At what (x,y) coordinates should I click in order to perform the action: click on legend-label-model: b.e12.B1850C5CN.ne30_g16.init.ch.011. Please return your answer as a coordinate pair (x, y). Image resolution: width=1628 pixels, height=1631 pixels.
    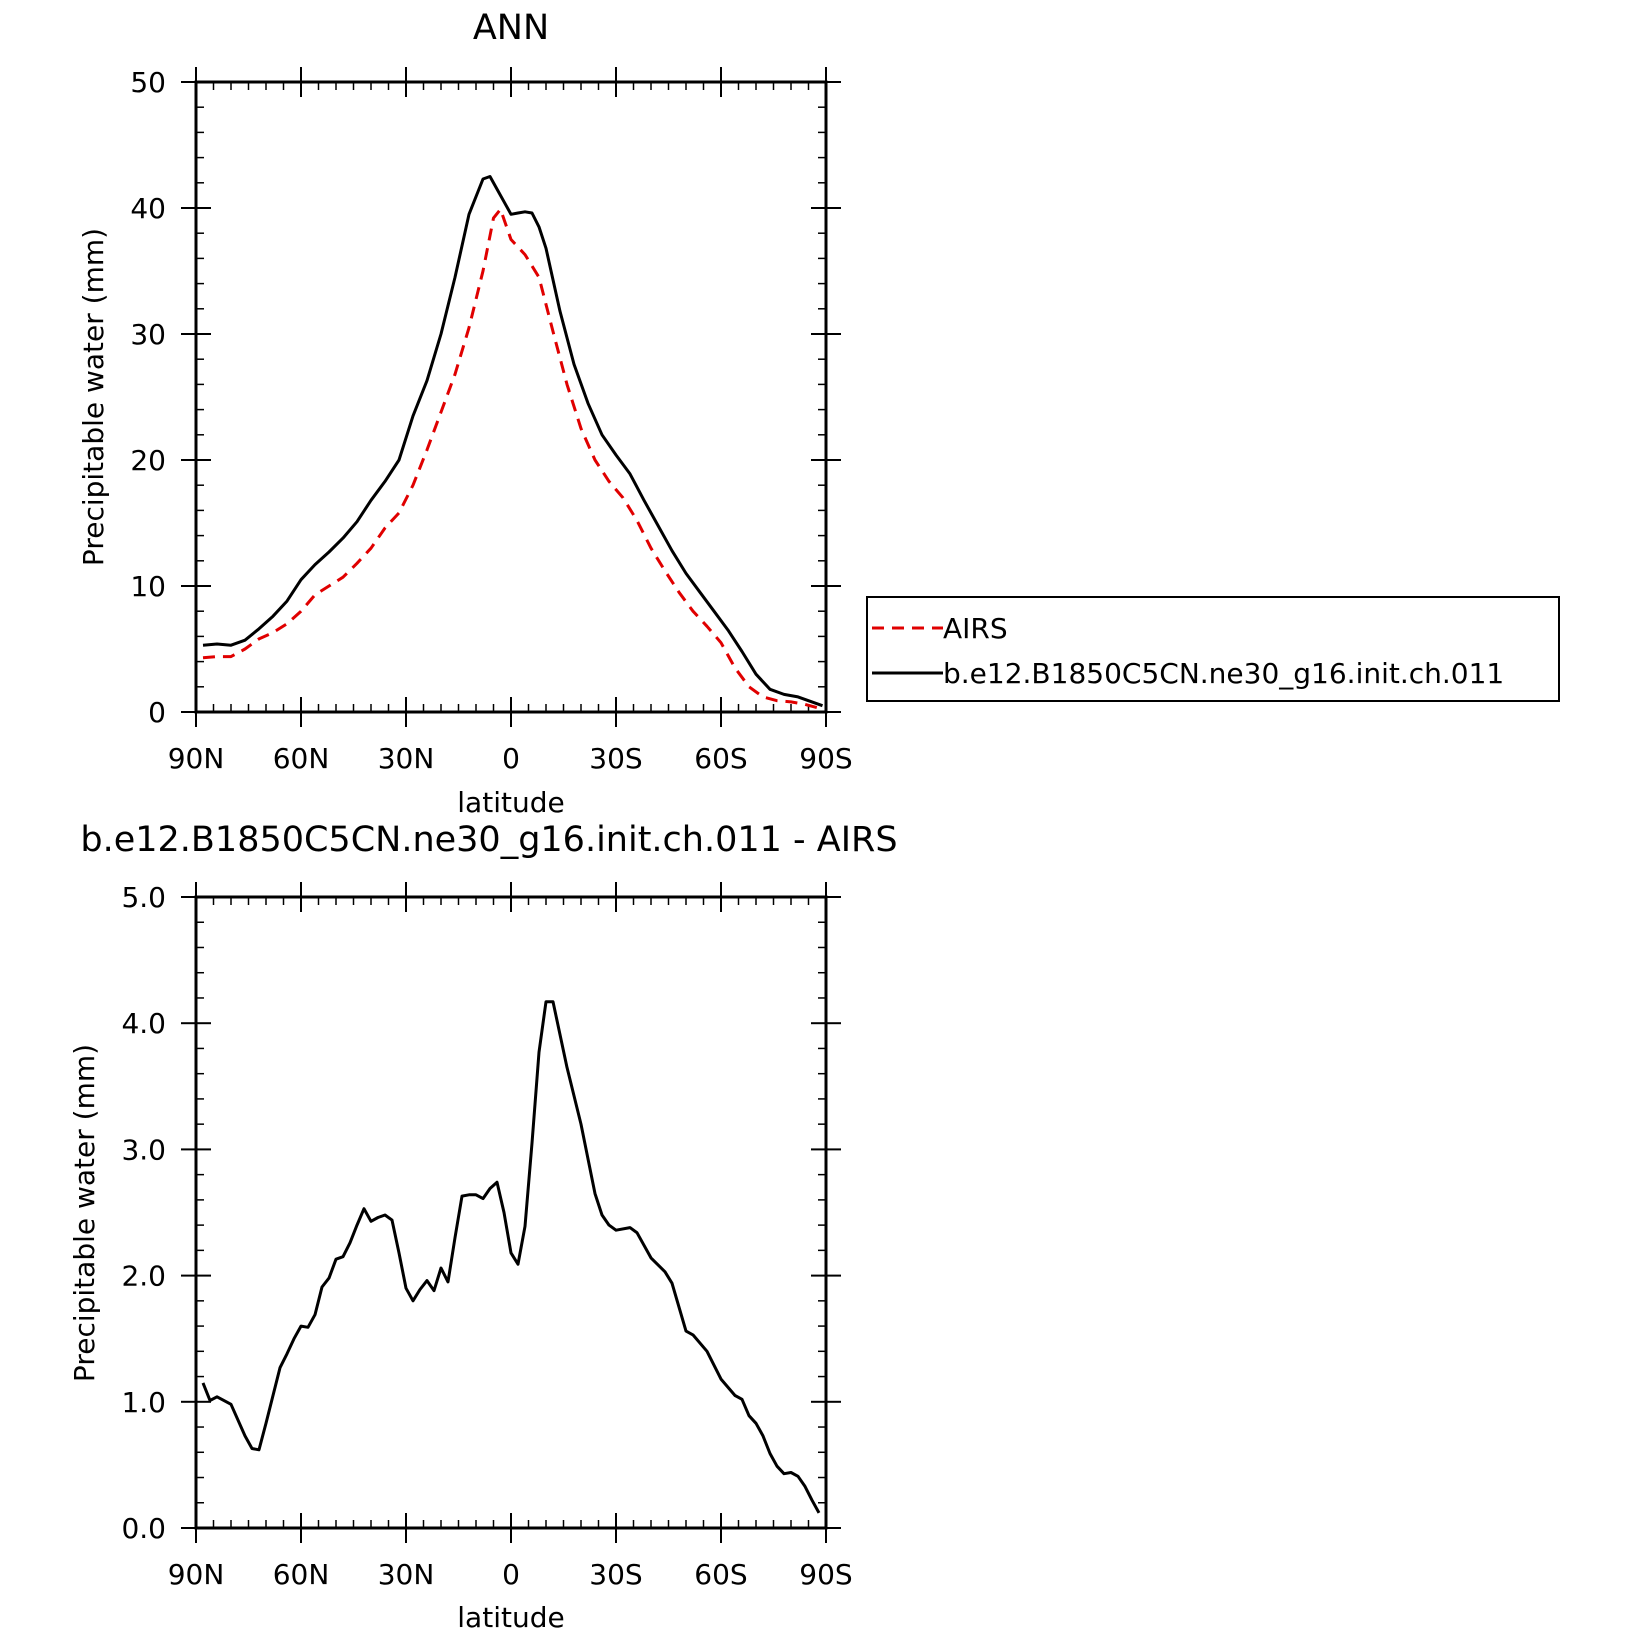
    Looking at the image, I should click on (1223, 673).